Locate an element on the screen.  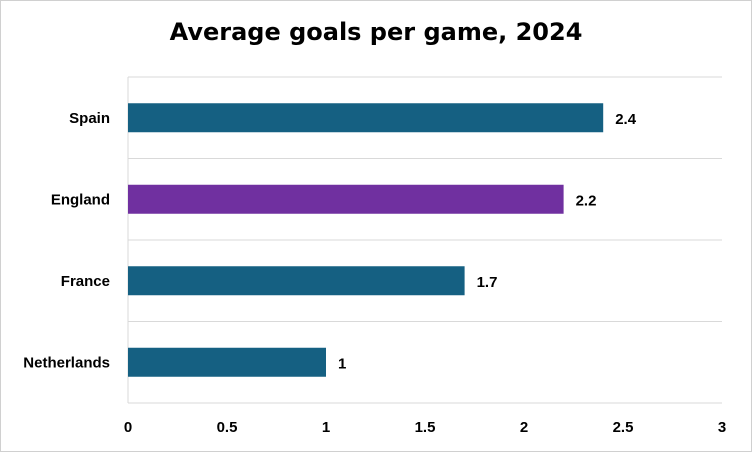
x-tick-label: 3 is located at coordinates (722, 427).